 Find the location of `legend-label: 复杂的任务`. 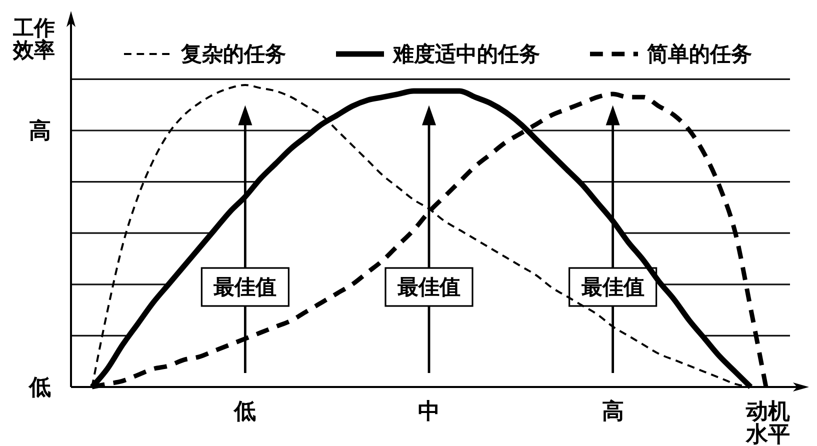

legend-label: 复杂的任务 is located at coordinates (233, 54).